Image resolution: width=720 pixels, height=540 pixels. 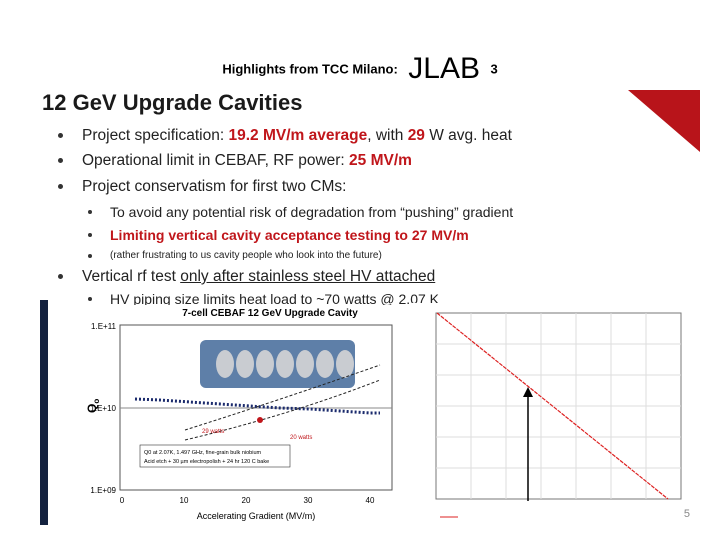 I want to click on x-label: Accelerating Gradient (MV/m), so click(x=256, y=516).